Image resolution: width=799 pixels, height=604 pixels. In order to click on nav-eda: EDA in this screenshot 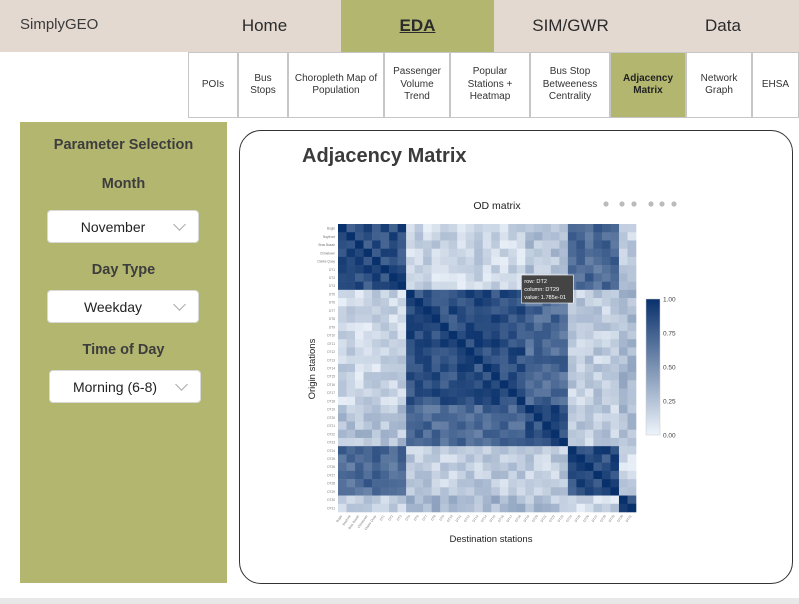, I will do `click(417, 26)`.